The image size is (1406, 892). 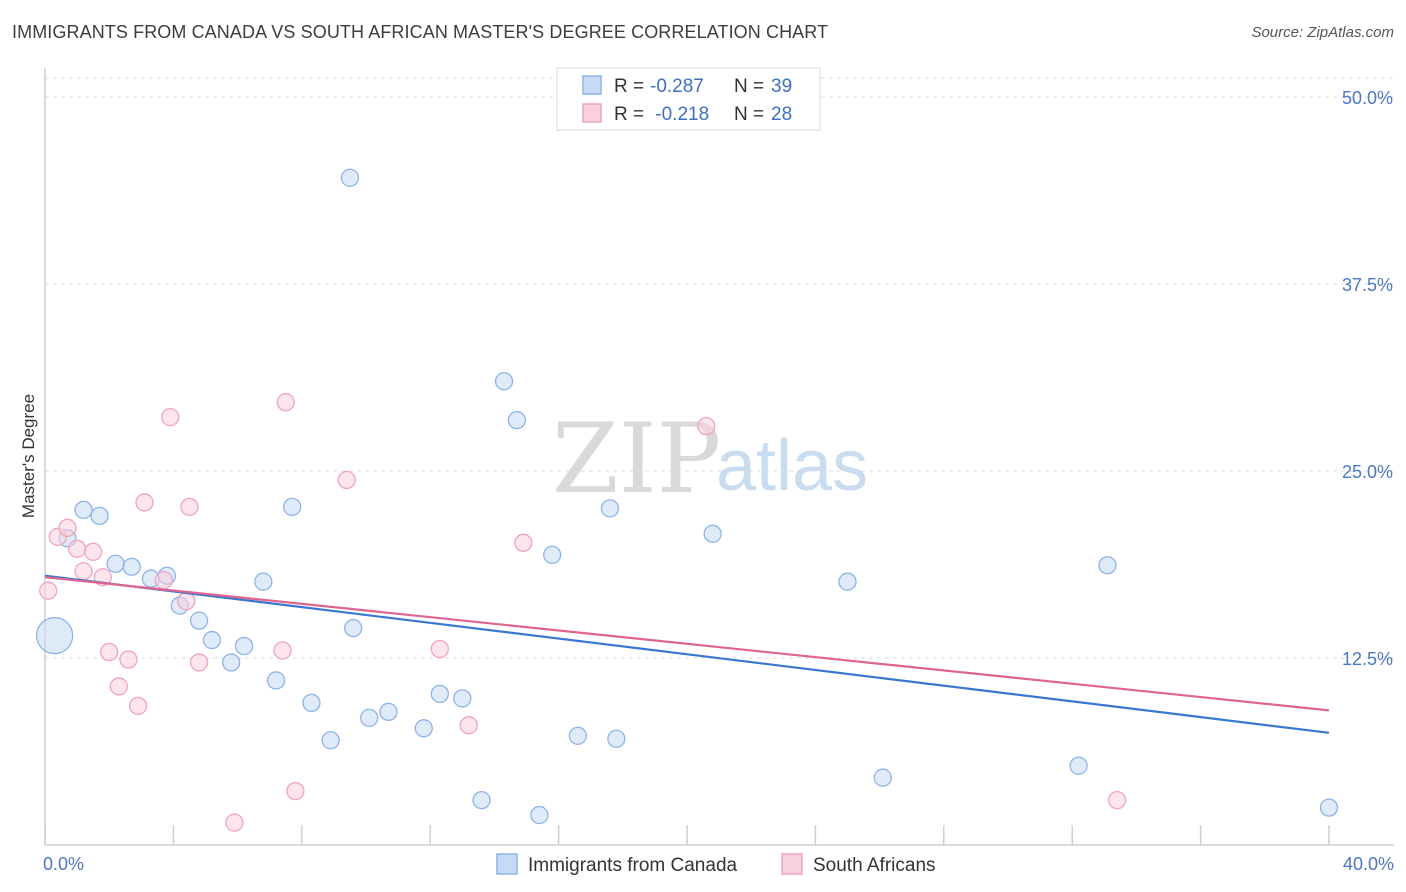 What do you see at coordinates (687, 644) in the screenshot?
I see `south-africans-trend-line` at bounding box center [687, 644].